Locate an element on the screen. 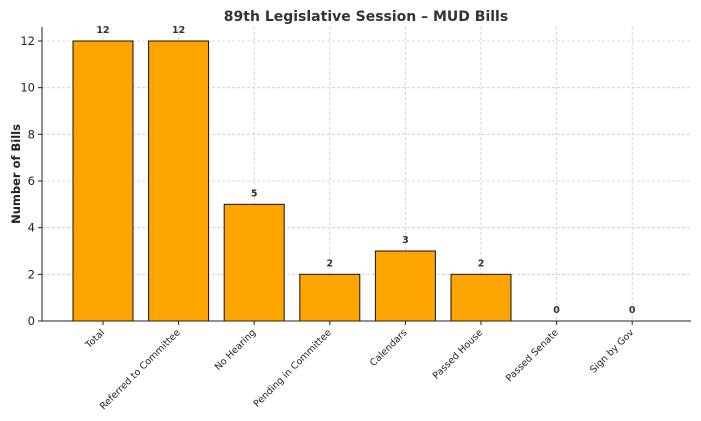 This screenshot has height=421, width=701. data-label: 5 is located at coordinates (254, 193).